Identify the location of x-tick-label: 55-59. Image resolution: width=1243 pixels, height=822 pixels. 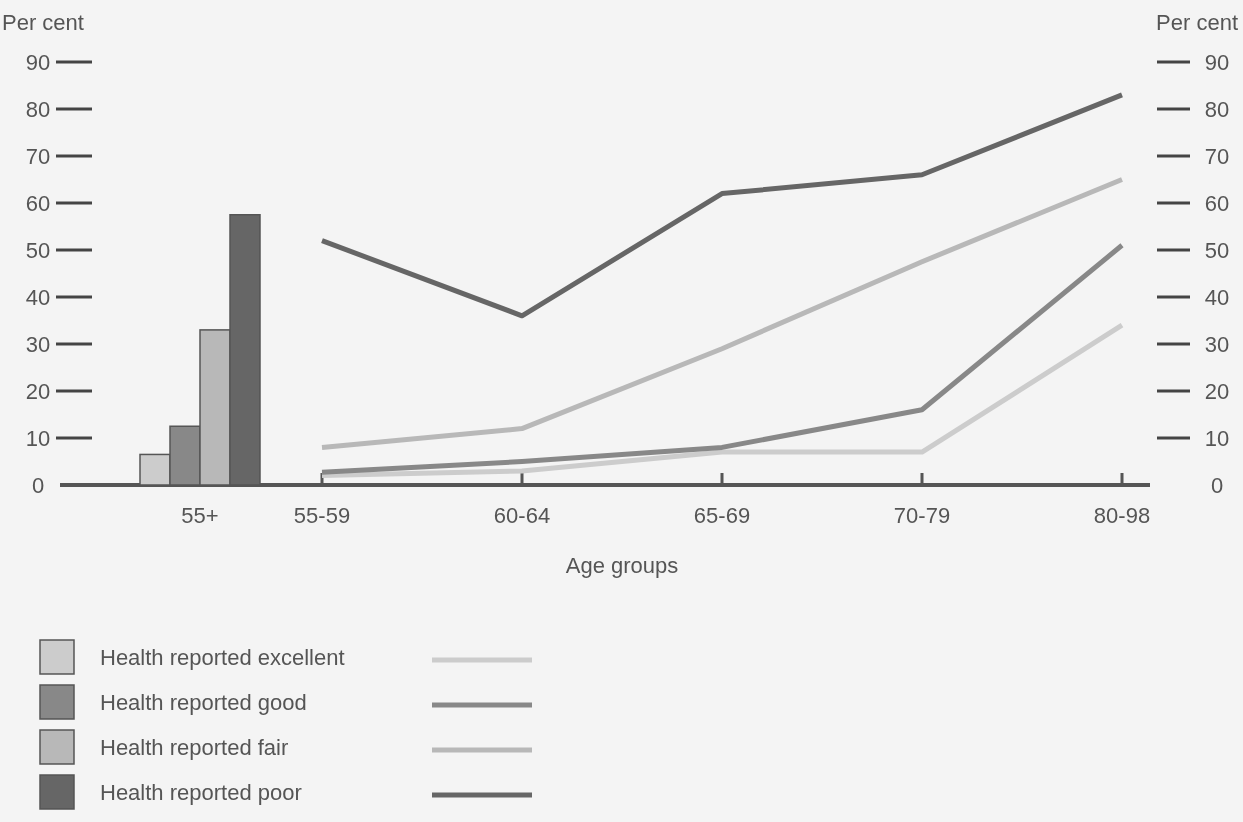
(322, 515).